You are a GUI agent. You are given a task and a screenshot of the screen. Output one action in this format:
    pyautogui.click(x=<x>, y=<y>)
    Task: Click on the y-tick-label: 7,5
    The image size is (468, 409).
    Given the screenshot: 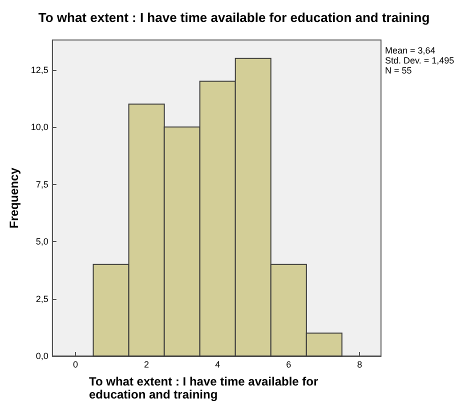 What is the action you would take?
    pyautogui.click(x=42, y=184)
    